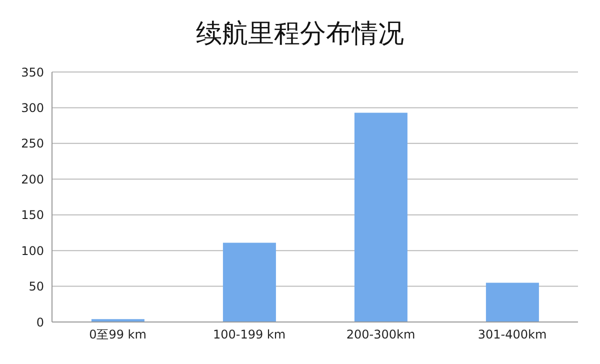 Image resolution: width=600 pixels, height=364 pixels. I want to click on x-tick-label: 200-300km, so click(381, 335).